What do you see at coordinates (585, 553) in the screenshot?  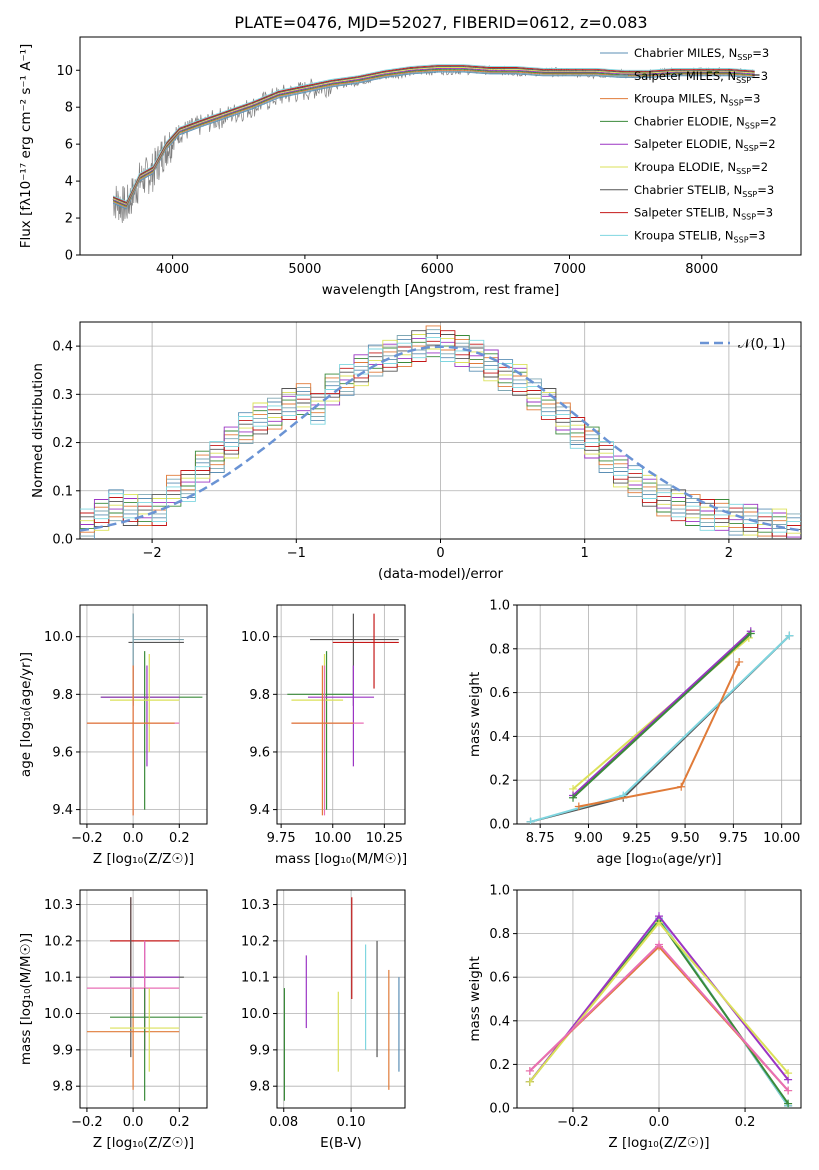 I see `x-tick-label: 1` at bounding box center [585, 553].